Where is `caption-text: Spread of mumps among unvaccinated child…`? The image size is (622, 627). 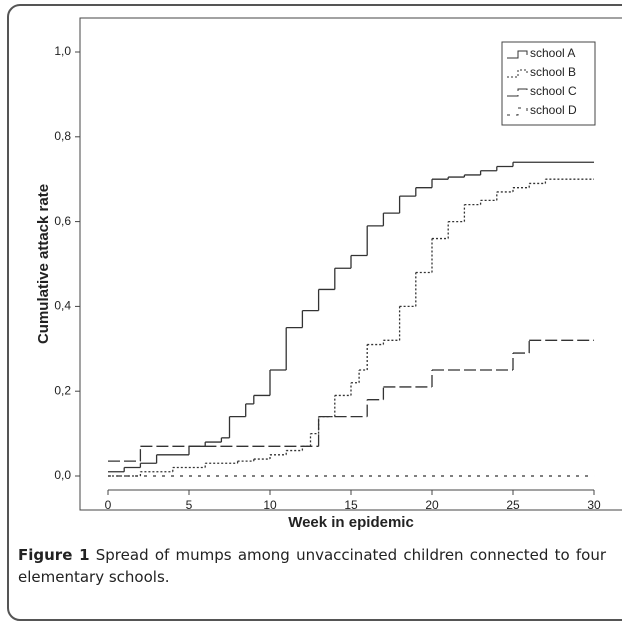
caption-text: Spread of mumps among unvaccinated child… is located at coordinates (312, 566).